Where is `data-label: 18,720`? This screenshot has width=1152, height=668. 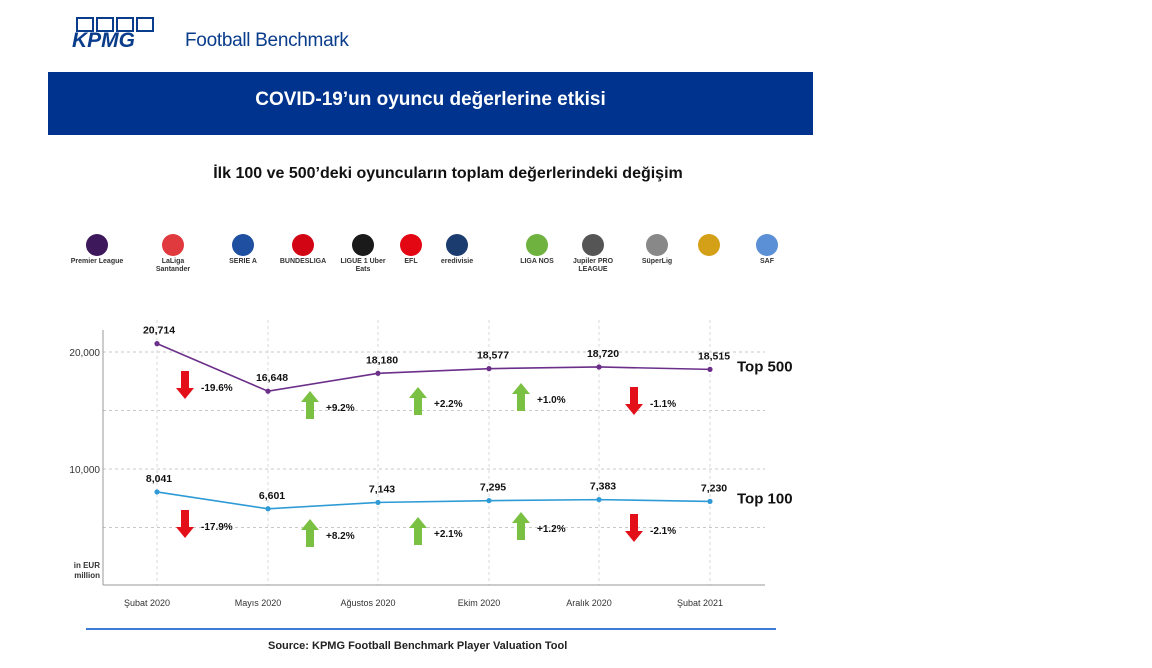 data-label: 18,720 is located at coordinates (603, 354).